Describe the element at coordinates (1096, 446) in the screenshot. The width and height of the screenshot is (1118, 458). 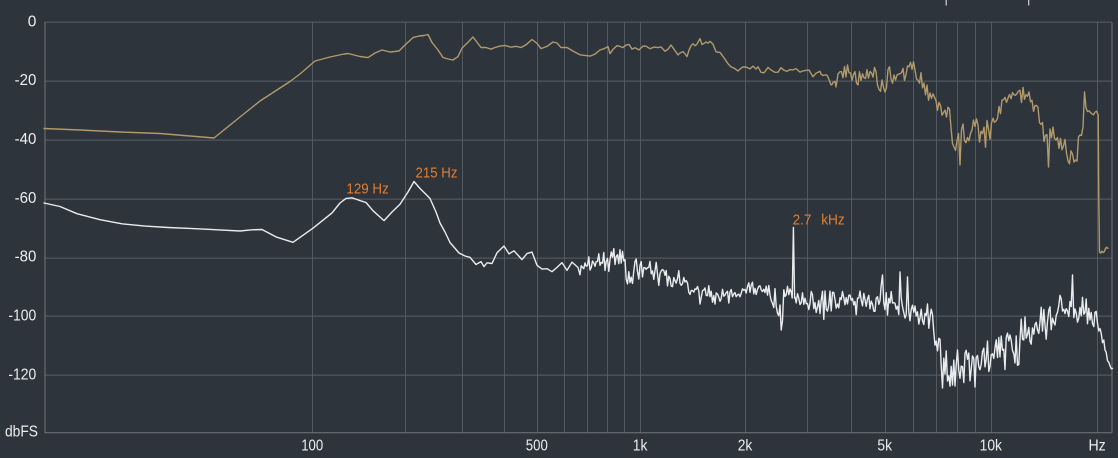
I see `svg-text: Hz` at that location.